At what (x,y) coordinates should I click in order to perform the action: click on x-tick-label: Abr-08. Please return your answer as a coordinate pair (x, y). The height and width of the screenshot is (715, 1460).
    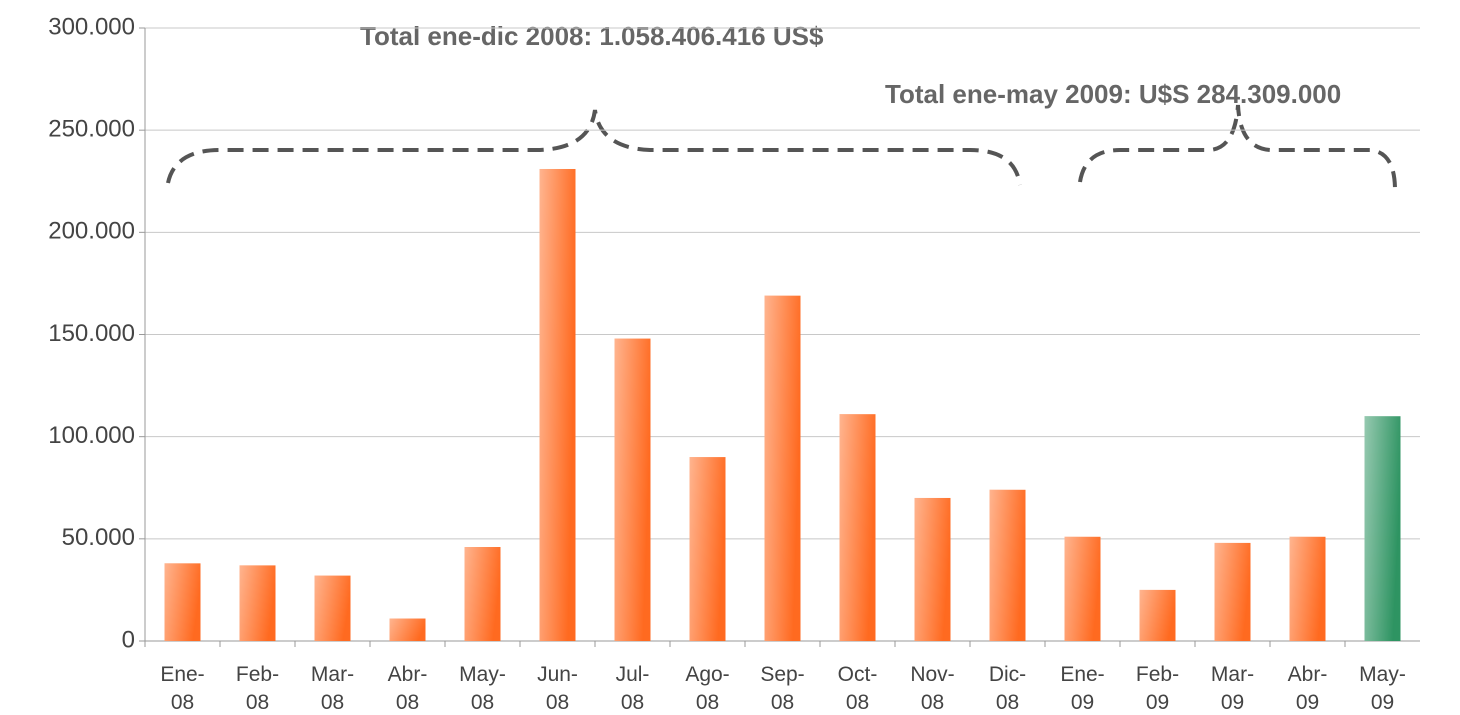
    Looking at the image, I should click on (407, 688).